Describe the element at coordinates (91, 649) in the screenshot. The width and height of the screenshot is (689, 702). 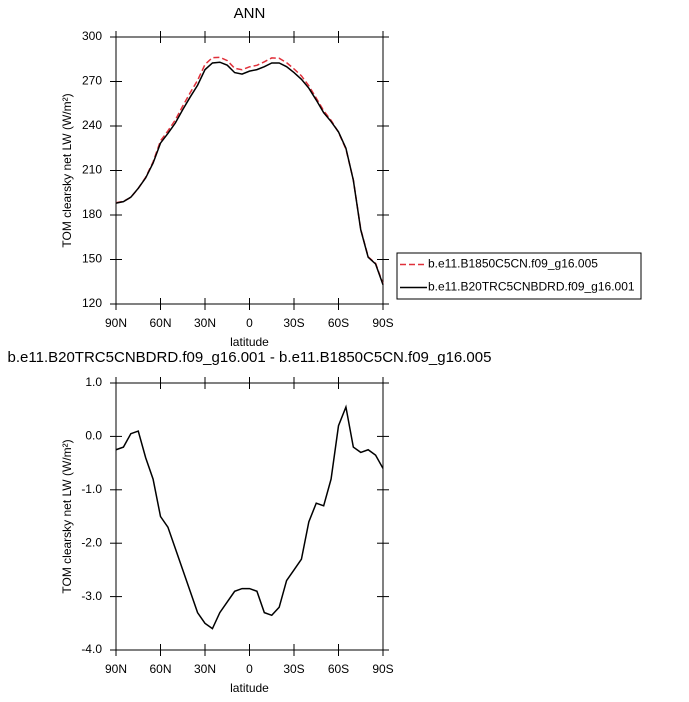
I see `y-tick-label: -4.0` at that location.